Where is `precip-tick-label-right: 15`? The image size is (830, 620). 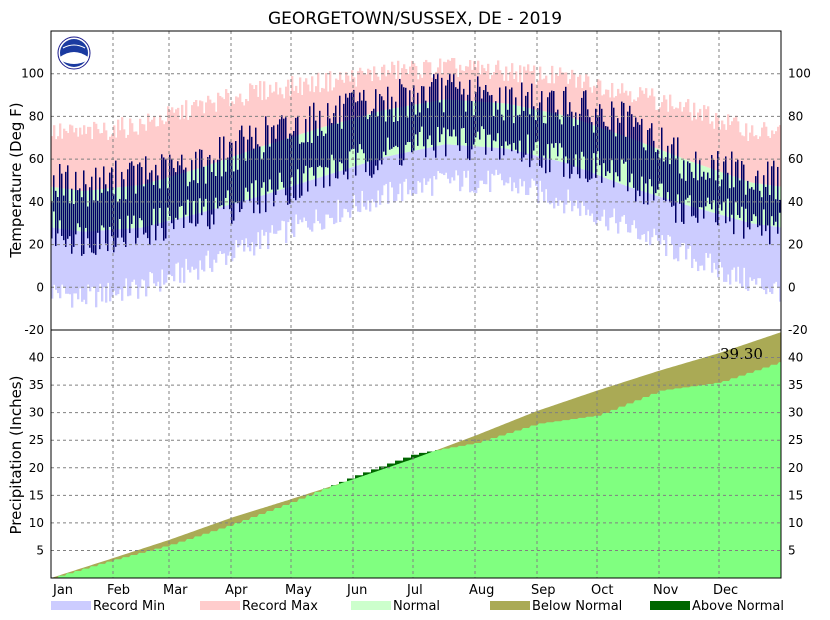
precip-tick-label-right: 15 is located at coordinates (795, 495).